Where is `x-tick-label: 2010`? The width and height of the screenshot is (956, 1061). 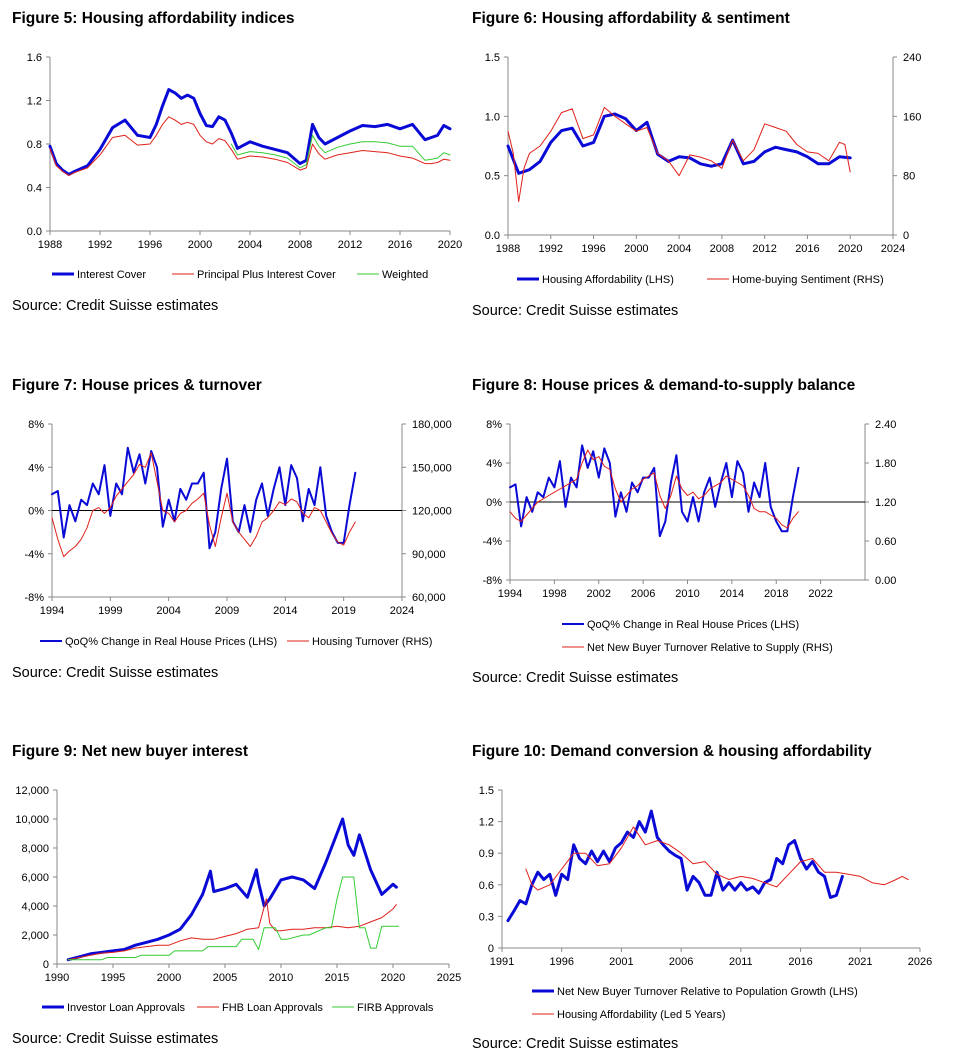
x-tick-label: 2010 is located at coordinates (281, 978).